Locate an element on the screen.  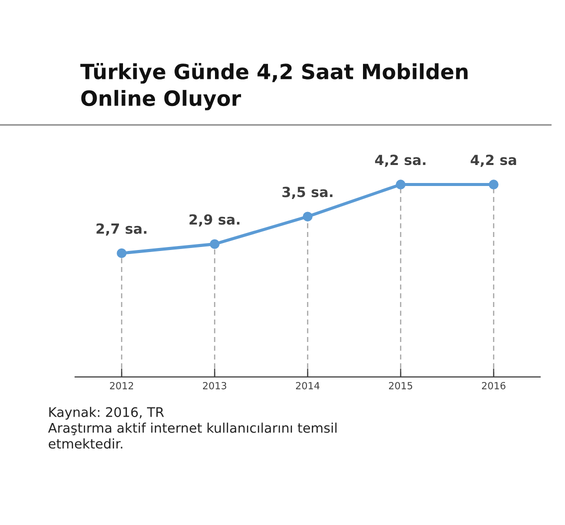
x-tick-label: 2014 is located at coordinates (308, 386).